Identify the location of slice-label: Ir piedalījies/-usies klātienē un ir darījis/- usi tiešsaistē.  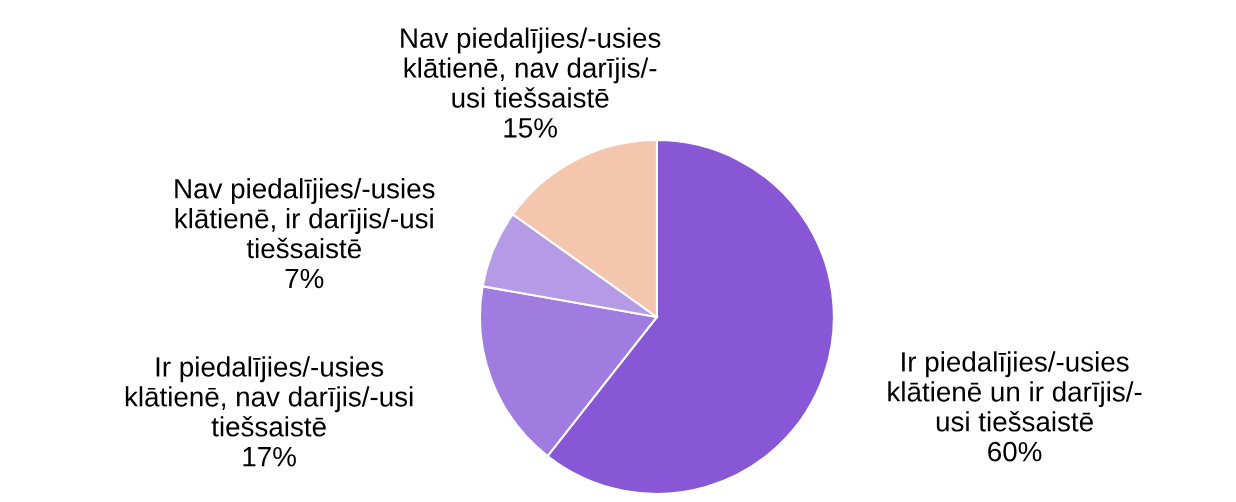
(1015, 391).